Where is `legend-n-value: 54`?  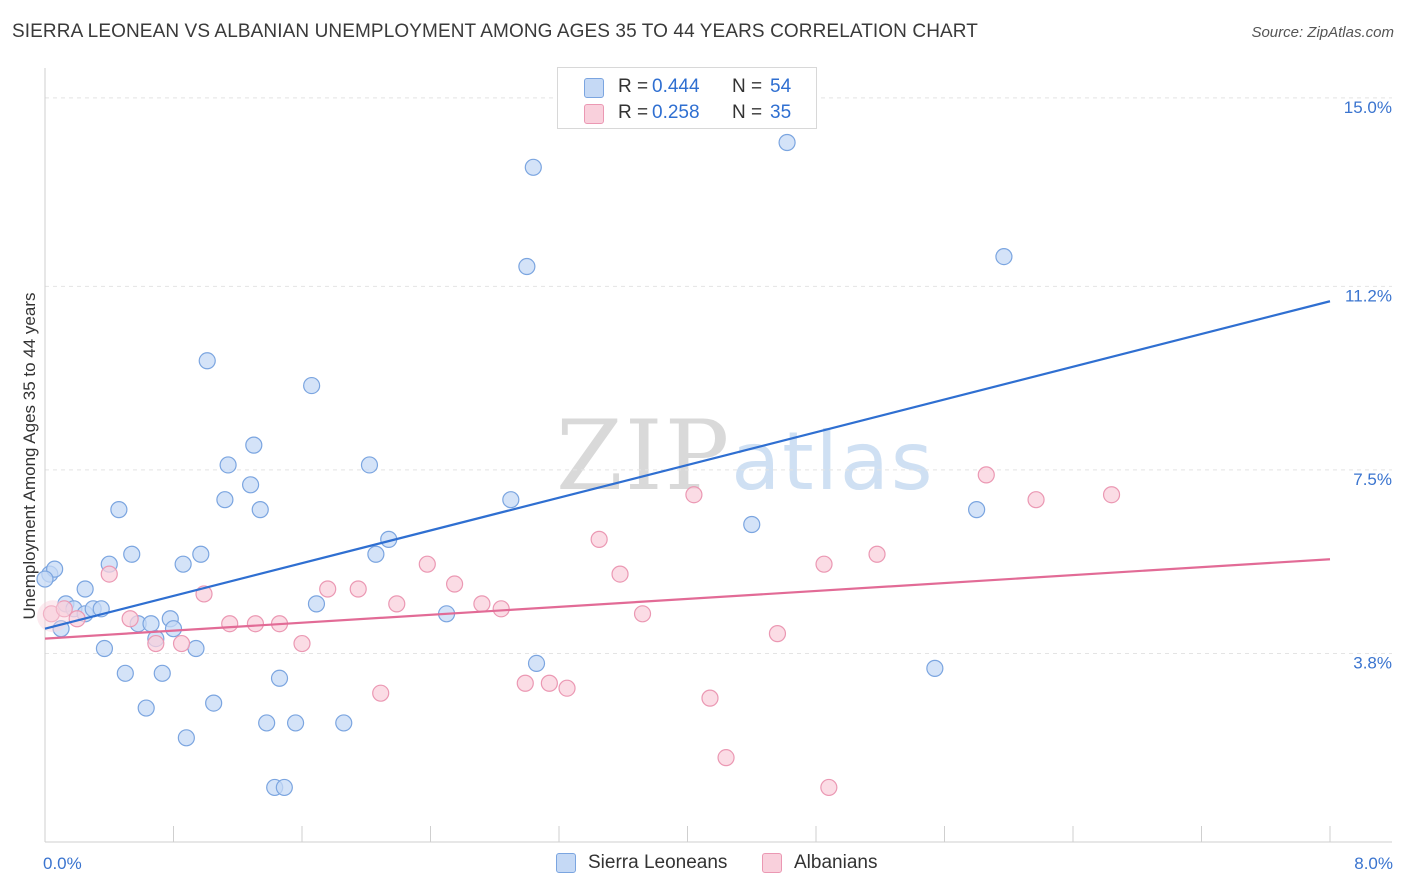 legend-n-value: 54 is located at coordinates (781, 86).